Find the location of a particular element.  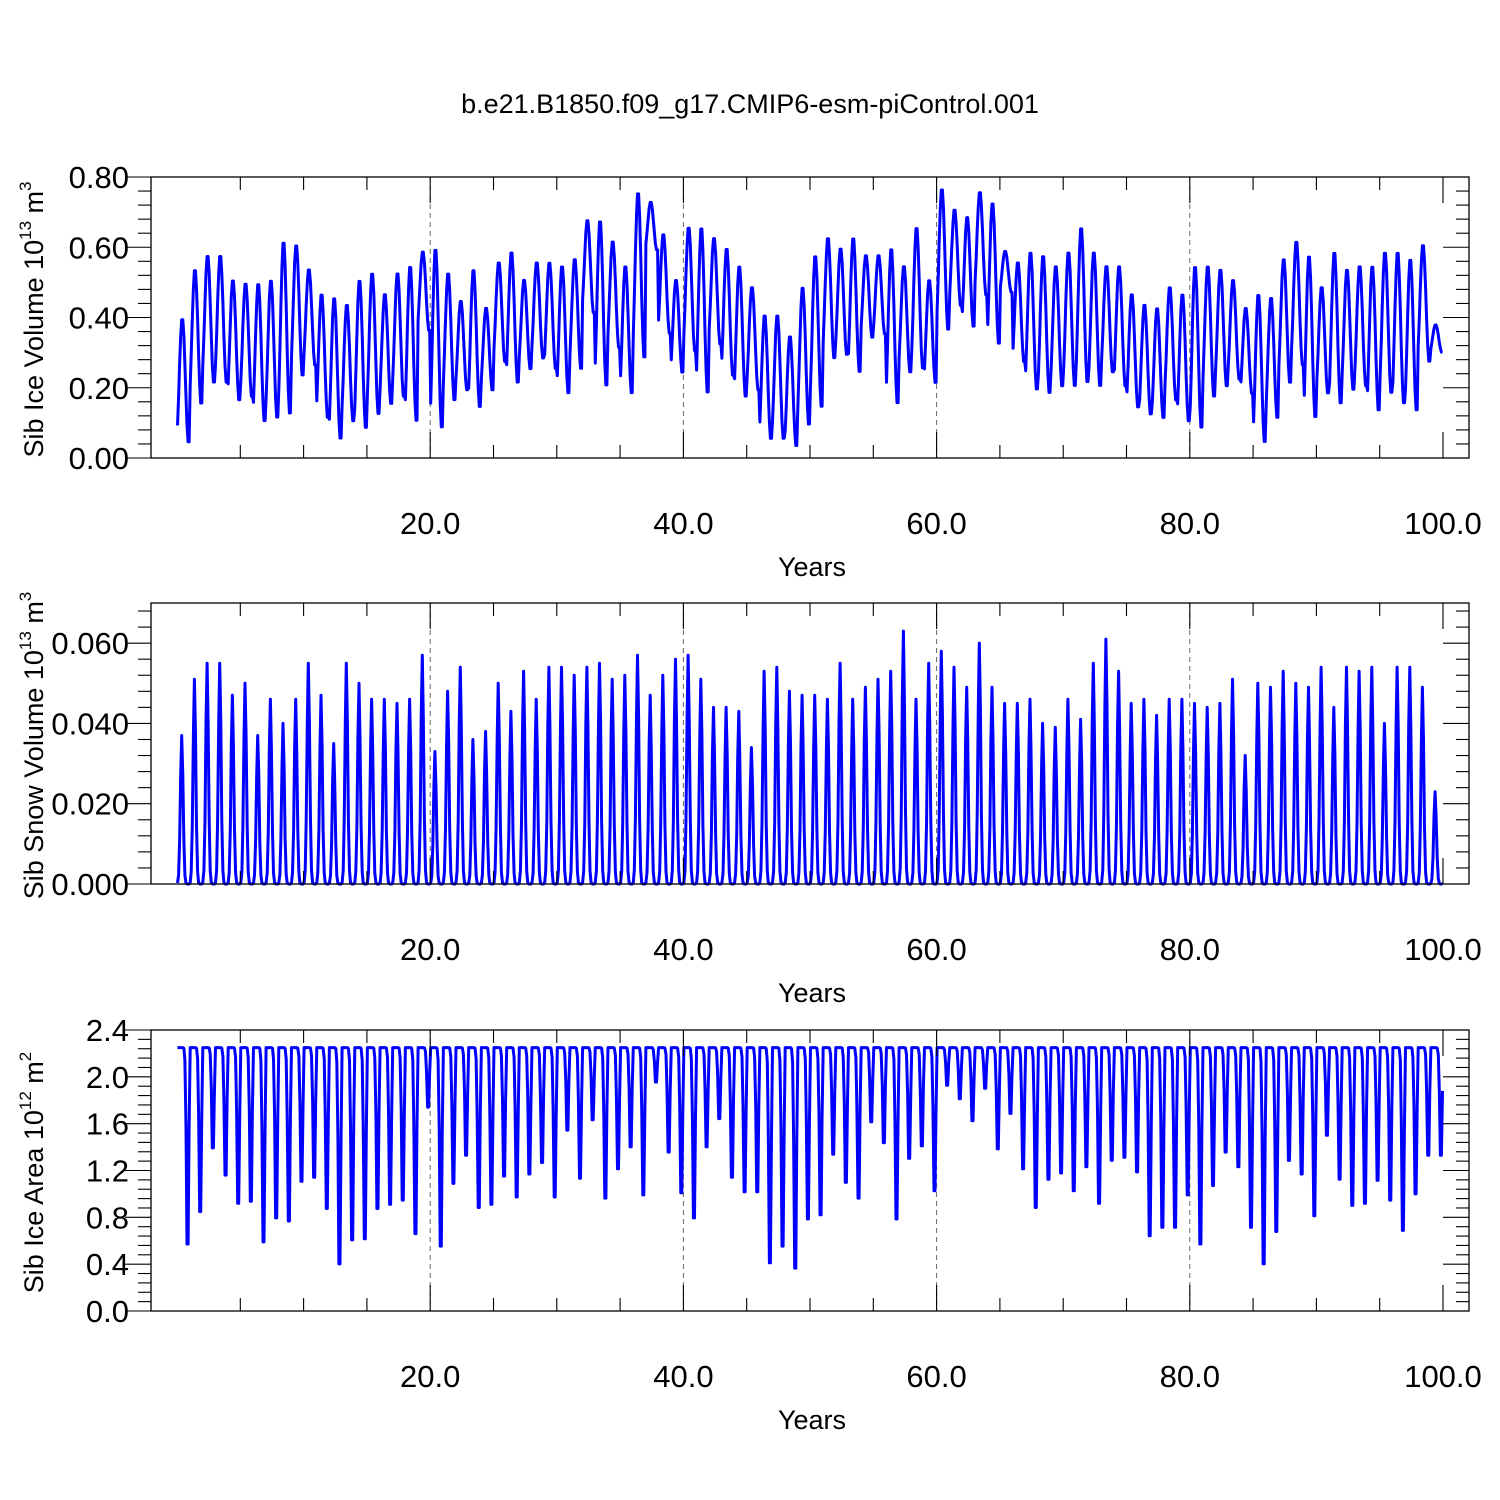

ice-volume-series-line is located at coordinates (809, 317).